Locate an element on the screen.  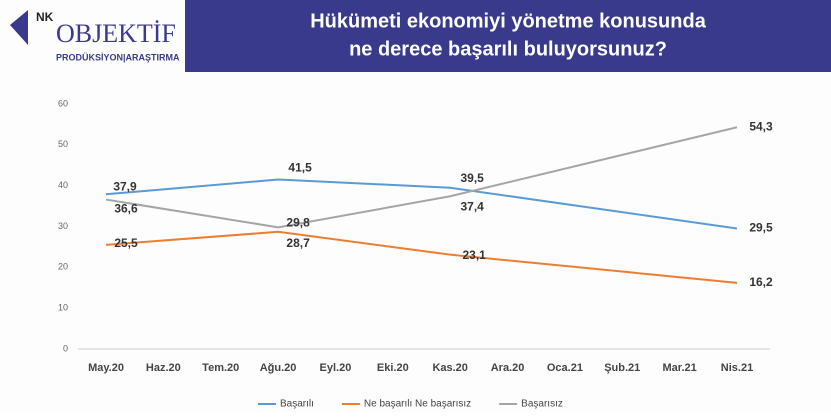
x-tick-label: Eyl.20 is located at coordinates (336, 368).